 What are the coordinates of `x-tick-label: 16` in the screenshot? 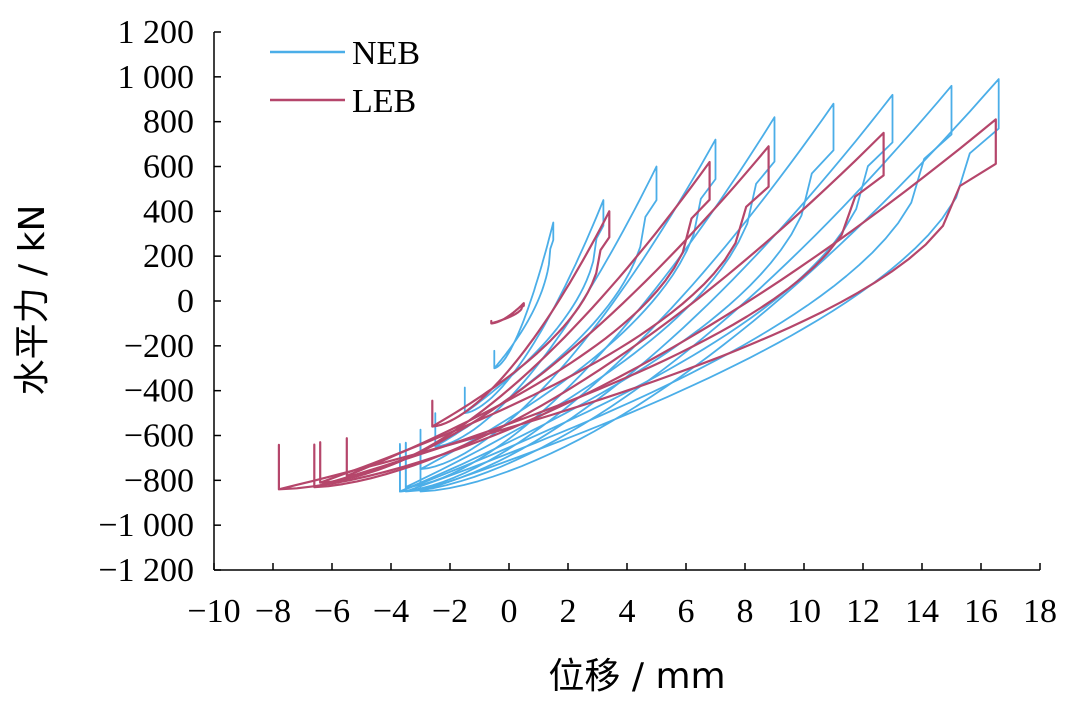 It's located at (981, 611).